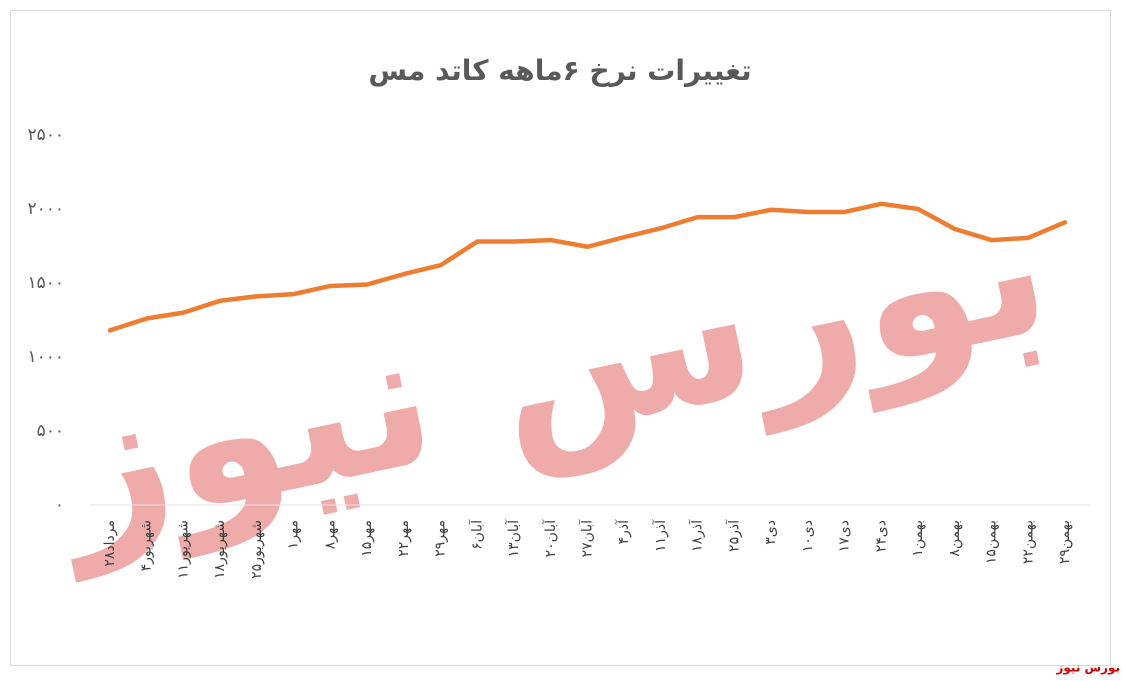 This screenshot has width=1124, height=681. What do you see at coordinates (918, 538) in the screenshot?
I see `x-tick-label: ۱بهمن` at bounding box center [918, 538].